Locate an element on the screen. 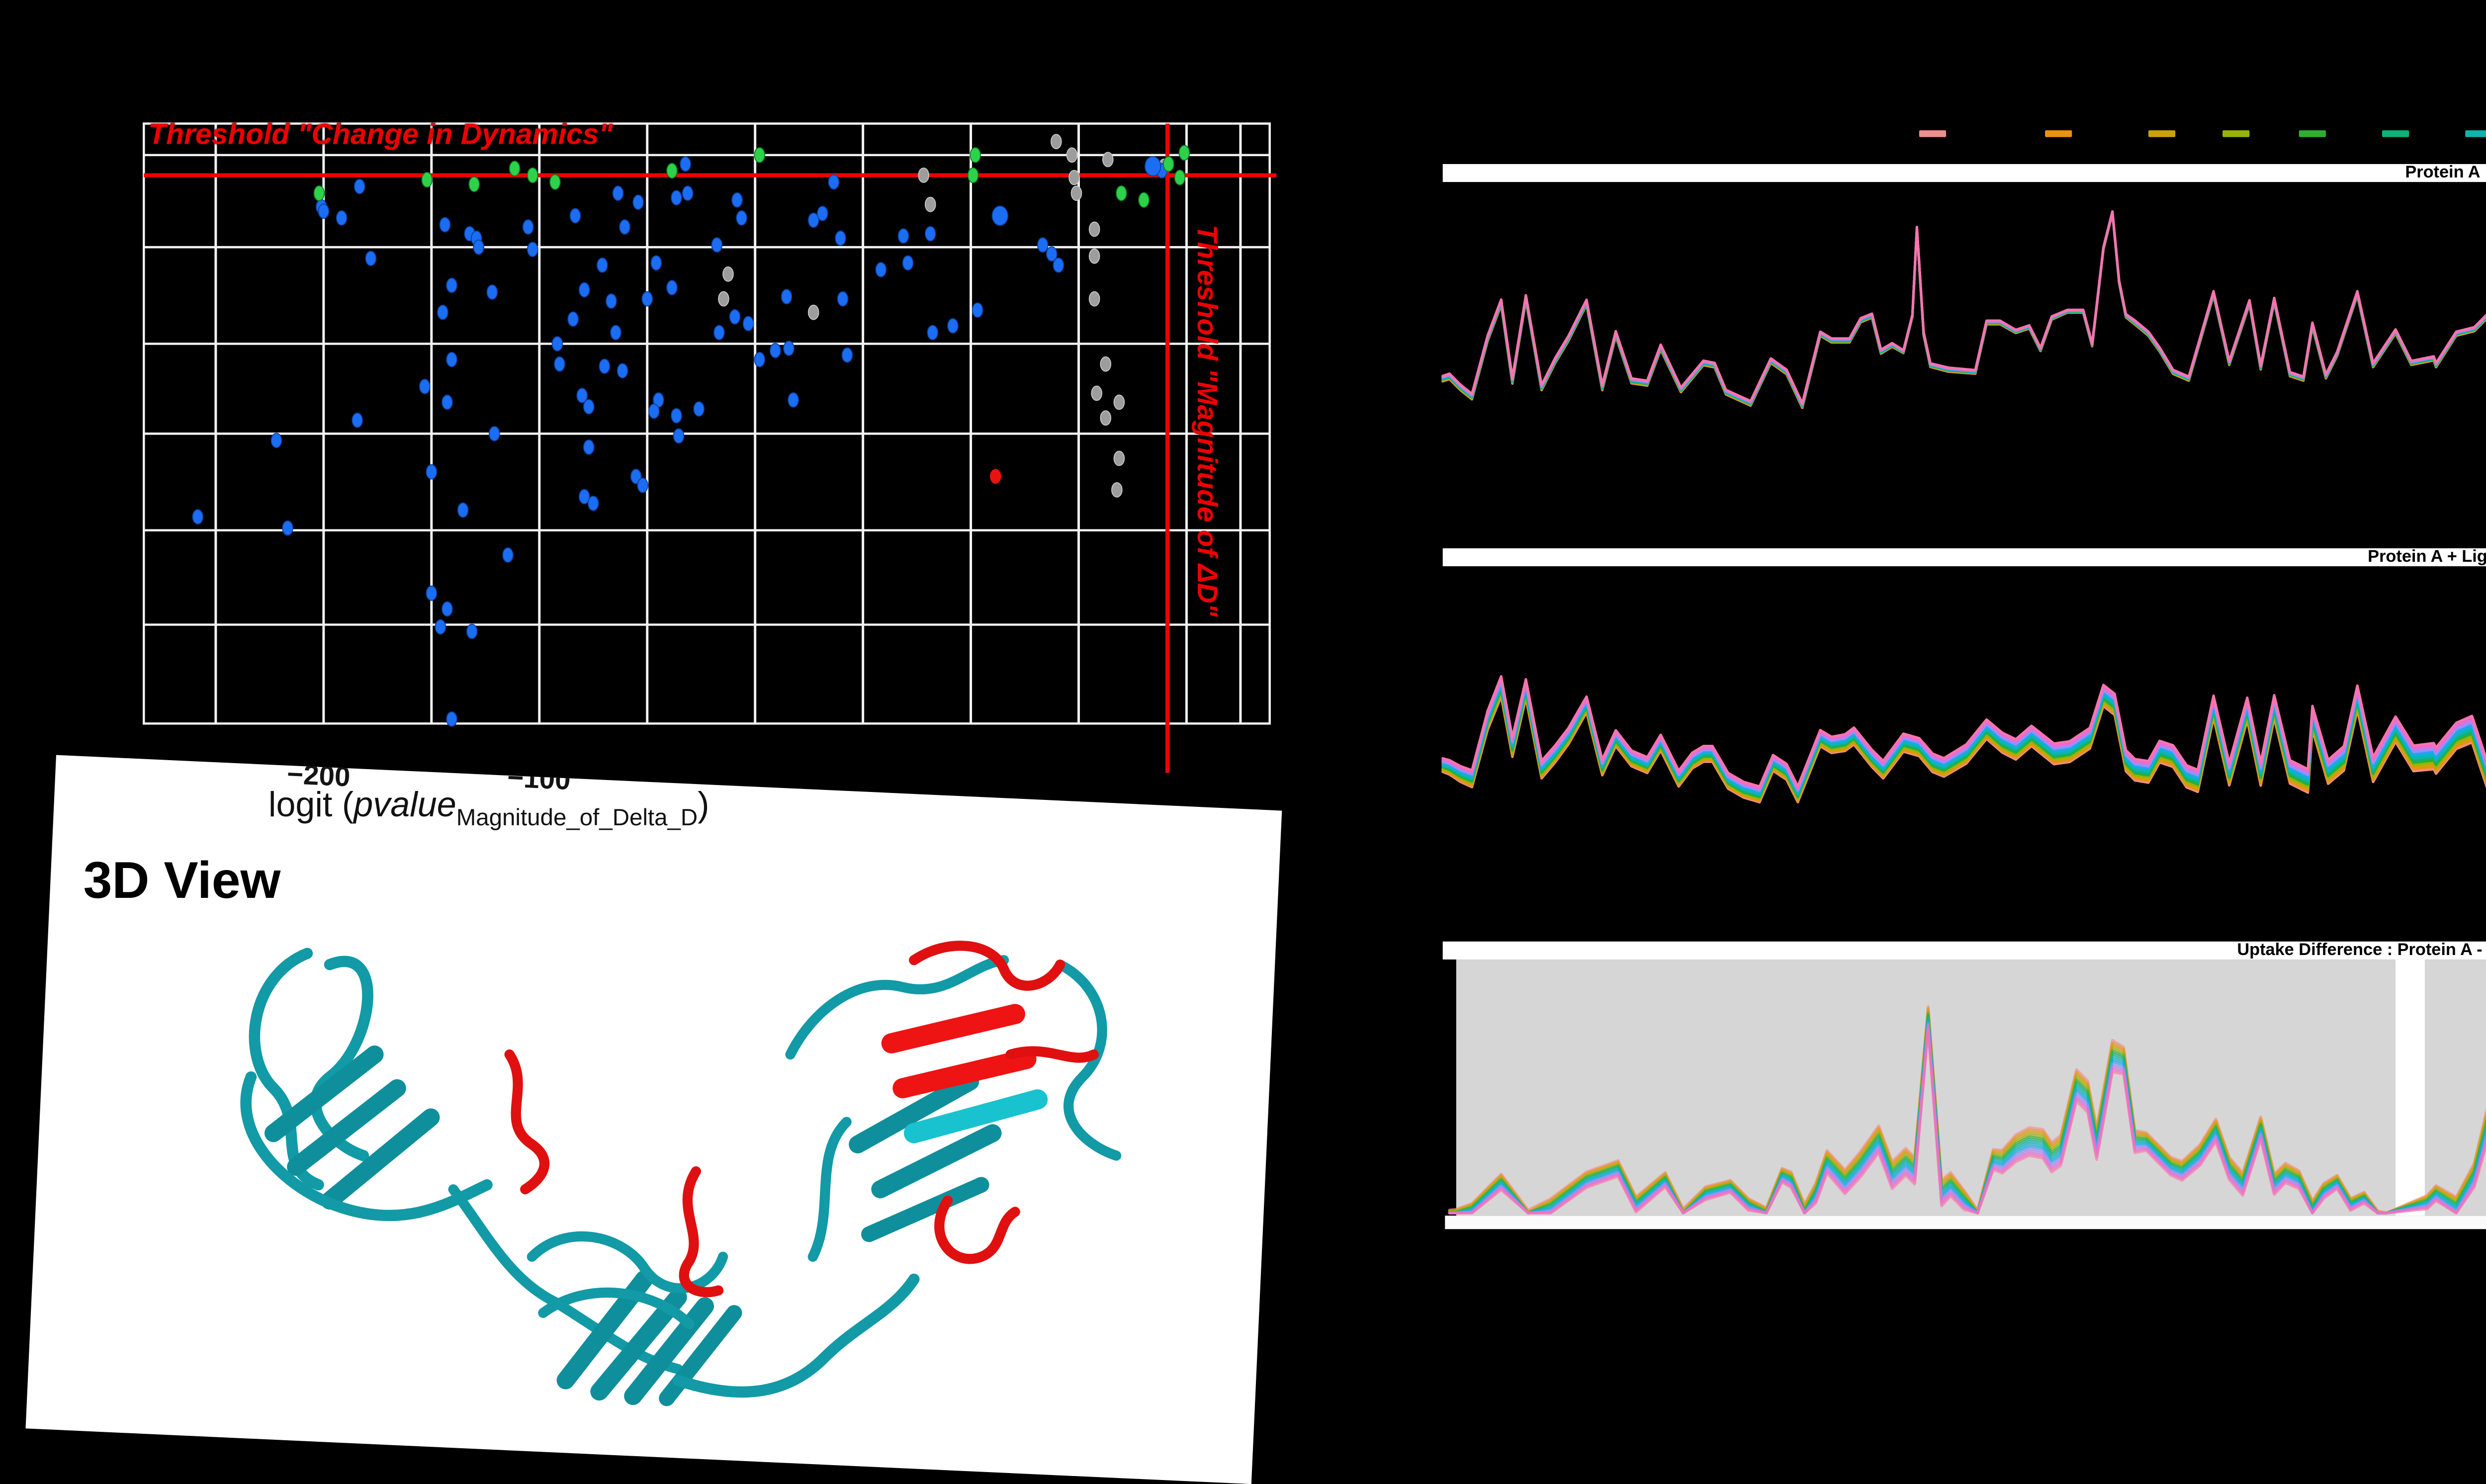 The image size is (2486, 1484). chart2-title: Protein A + Ligand is located at coordinates (2427, 555).